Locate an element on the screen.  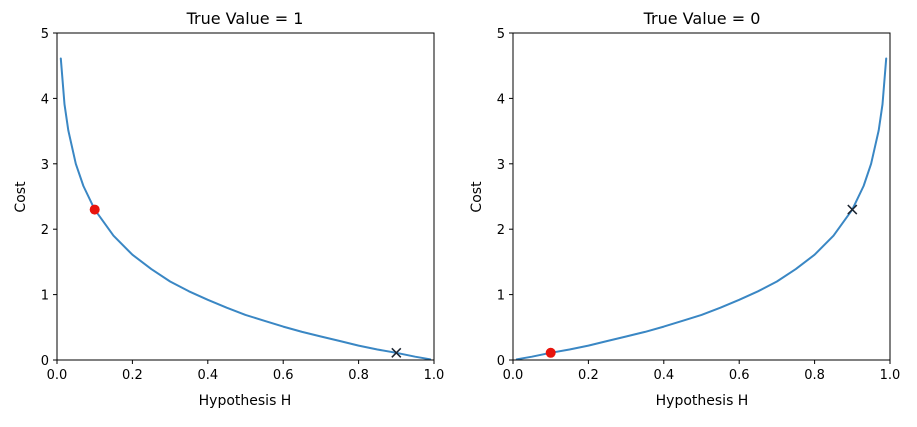
right-y-tick-label: 1 is located at coordinates (501, 296).